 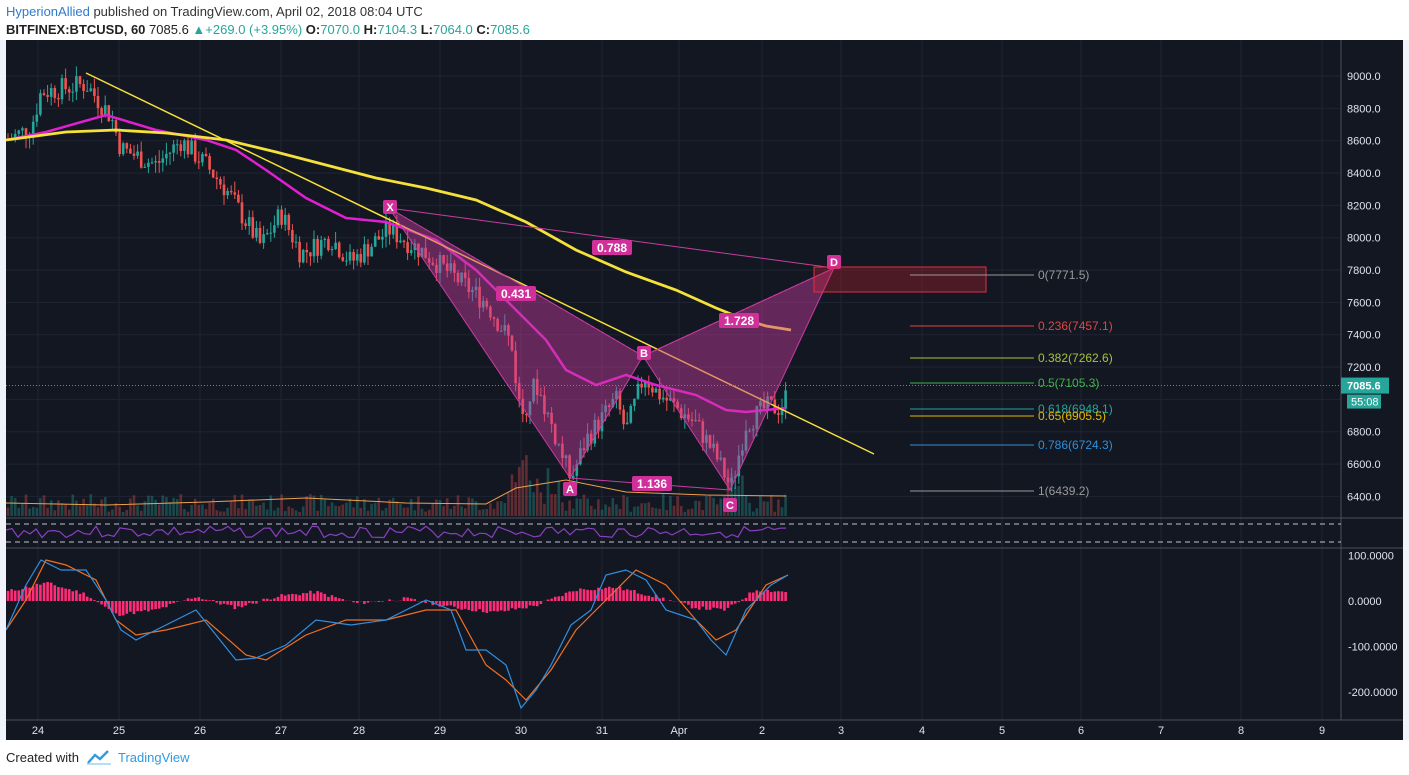 What do you see at coordinates (1072, 416) in the screenshot?
I see `fib-label: 0.65(6905.5)` at bounding box center [1072, 416].